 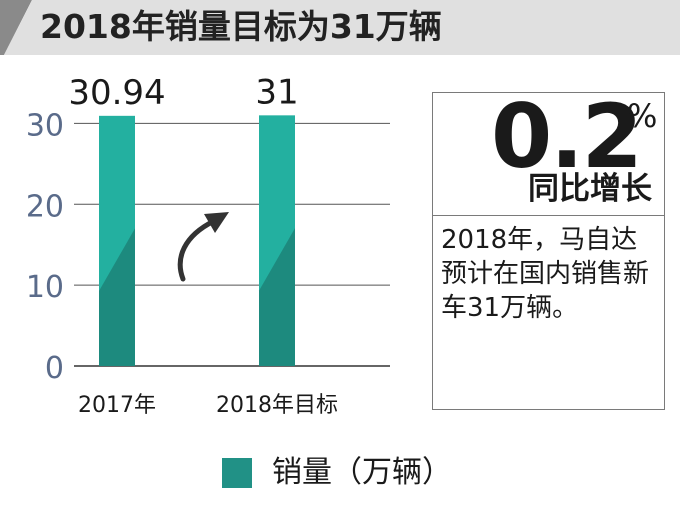 What do you see at coordinates (45, 287) in the screenshot?
I see `y-tick-label: 10` at bounding box center [45, 287].